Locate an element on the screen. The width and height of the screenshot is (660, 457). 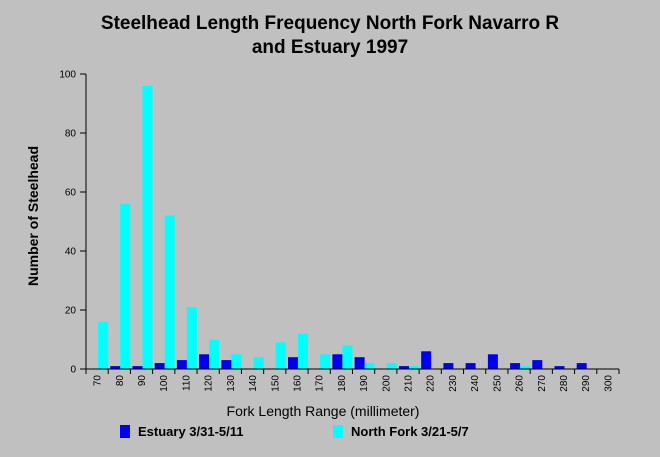
legend-item-north-fork: North Fork 3/21-5/7 is located at coordinates (401, 431).